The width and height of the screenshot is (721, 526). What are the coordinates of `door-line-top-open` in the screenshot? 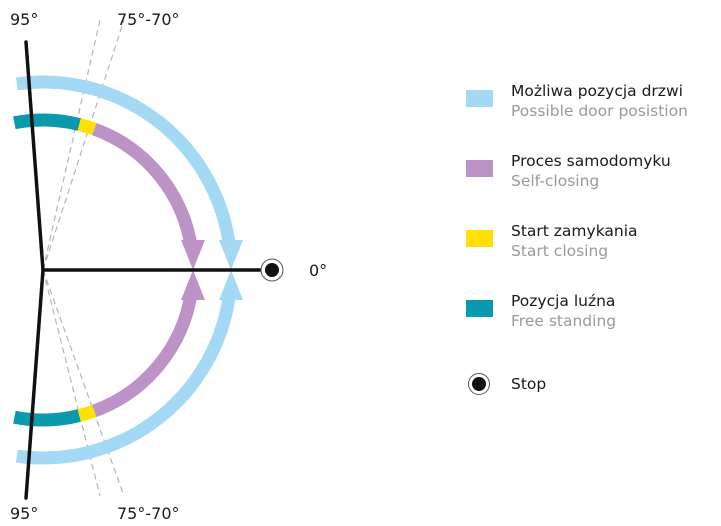 It's located at (34, 156).